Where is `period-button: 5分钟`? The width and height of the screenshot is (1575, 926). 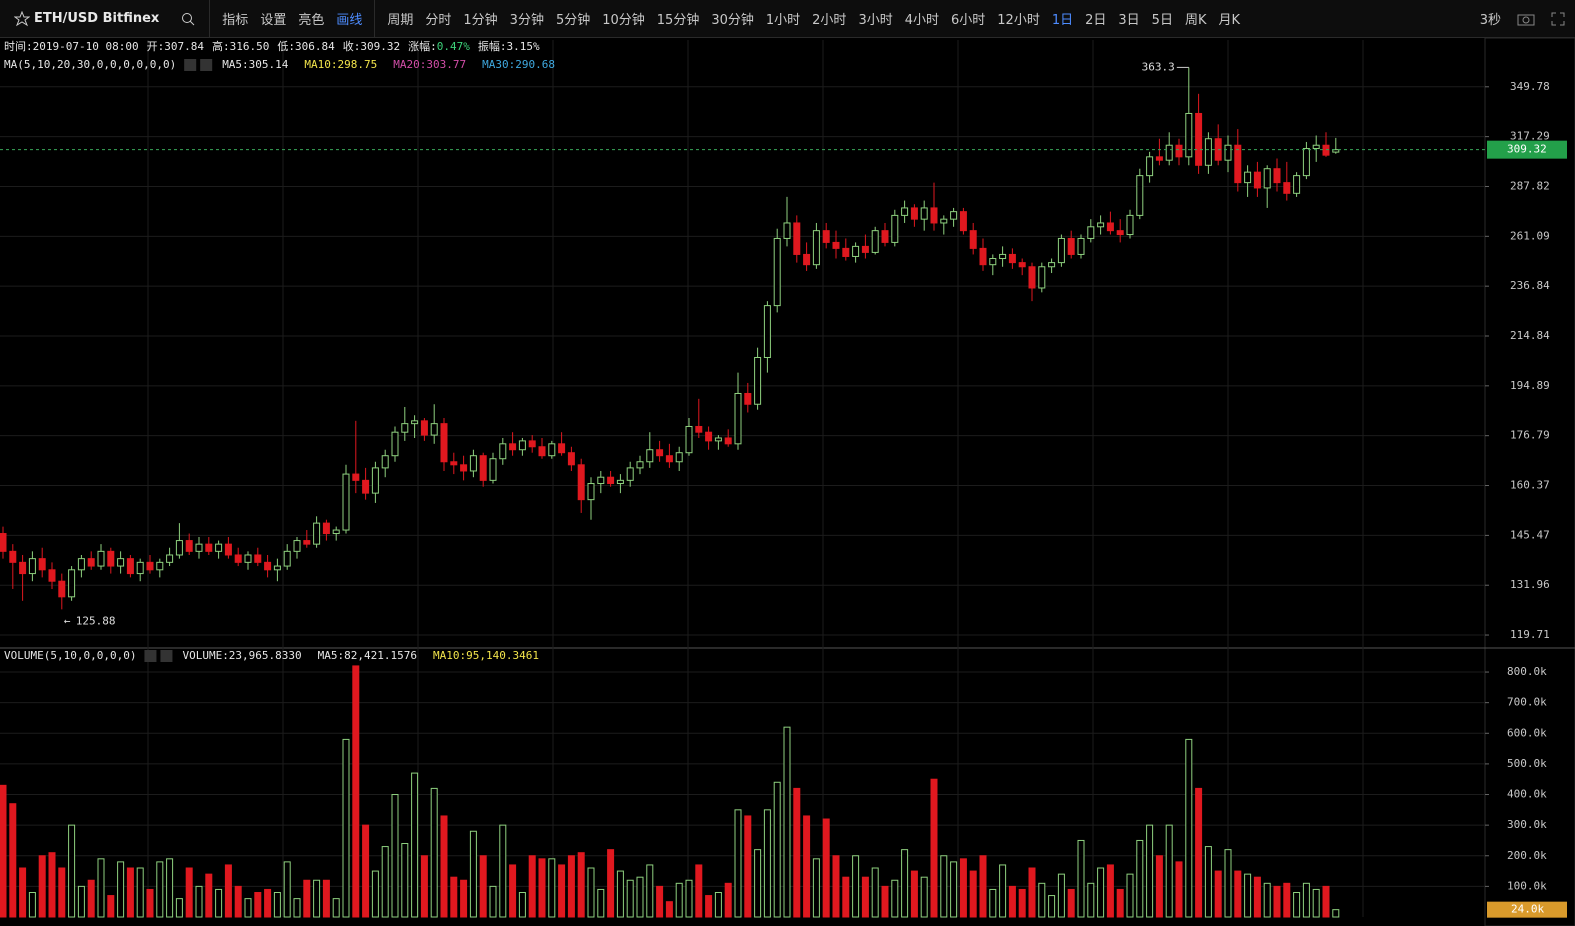 period-button: 5分钟 is located at coordinates (573, 20).